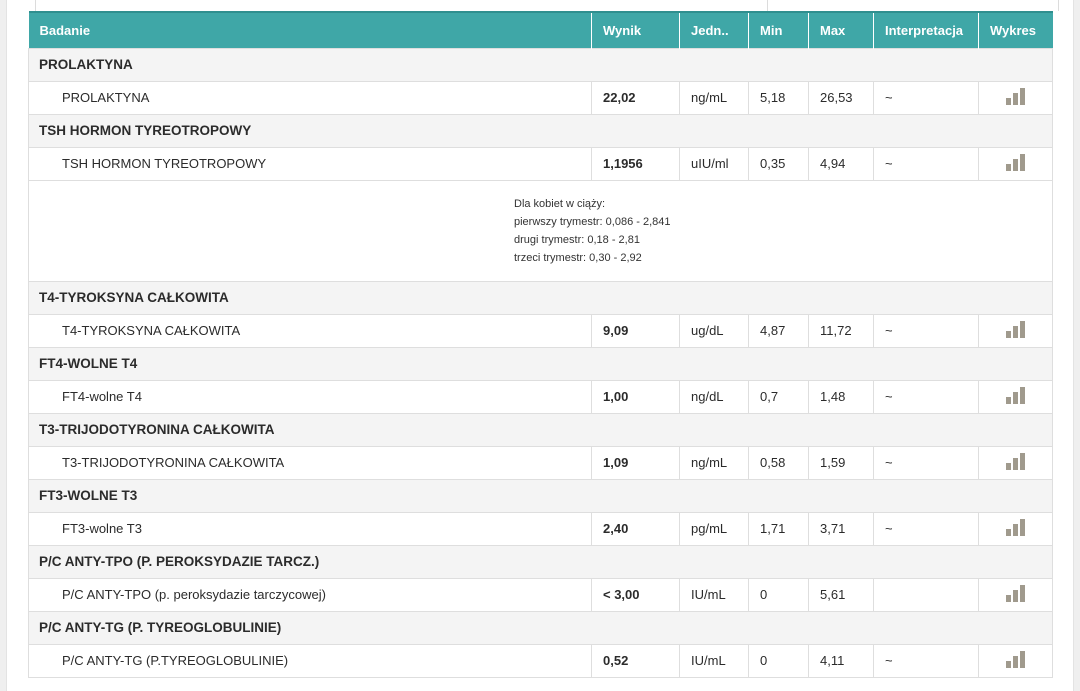 The height and width of the screenshot is (691, 1080). I want to click on group-title: T3-TRIJODOTYRONINA CAŁKOWITA, so click(540, 429).